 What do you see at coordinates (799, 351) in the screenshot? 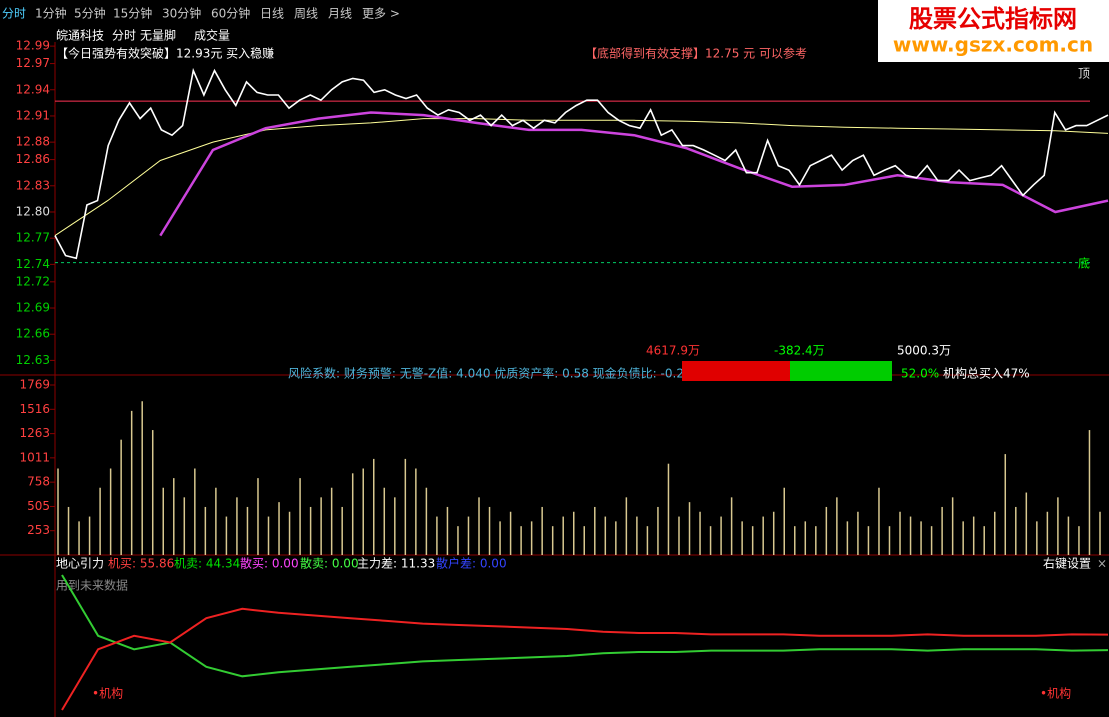
I see `flow-net: -382.4万` at bounding box center [799, 351].